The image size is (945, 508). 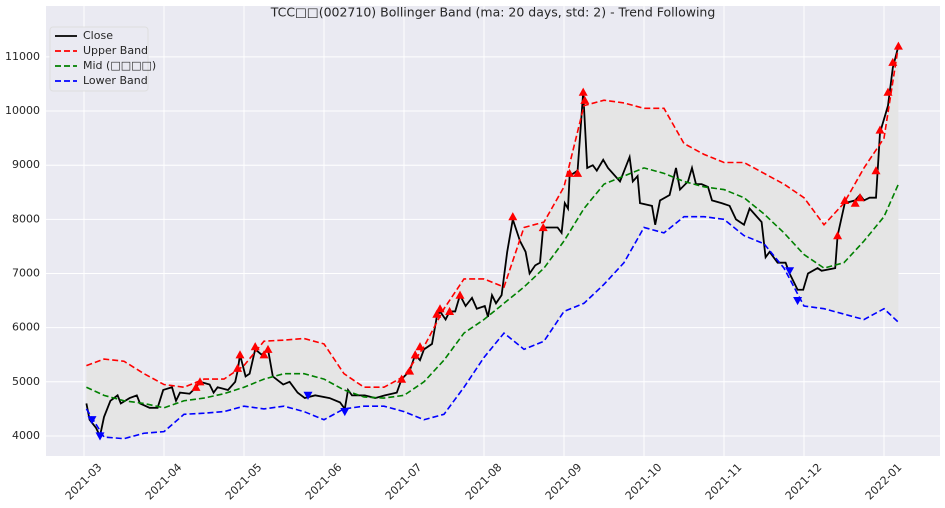 What do you see at coordinates (26, 164) in the screenshot?
I see `y-tick-label: 9000` at bounding box center [26, 164].